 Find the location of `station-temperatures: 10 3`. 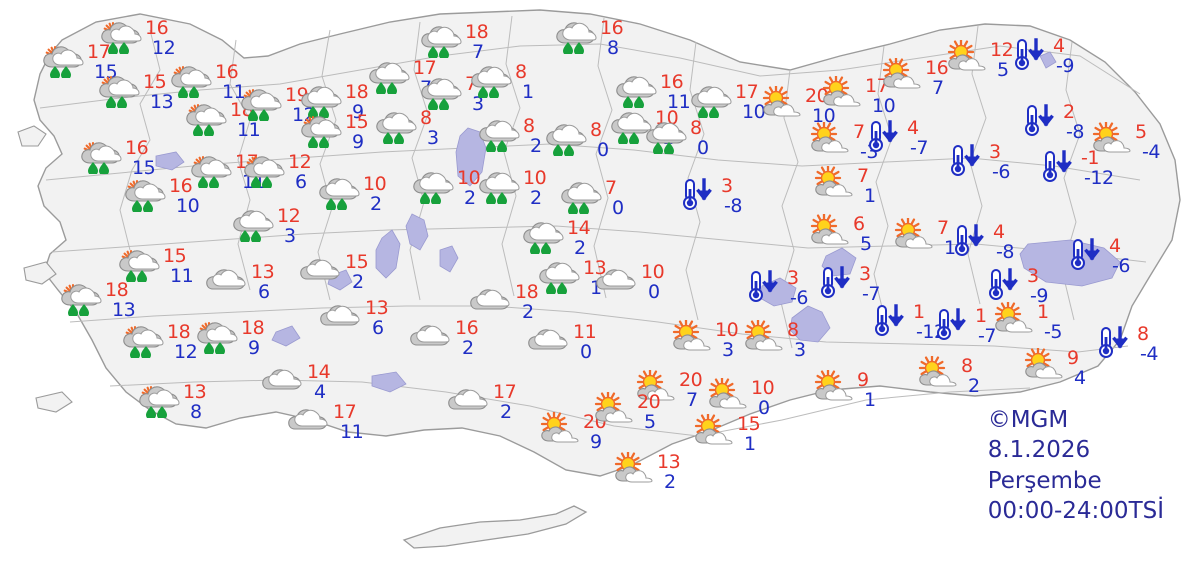

station-temperatures: 10 3 is located at coordinates (727, 339).